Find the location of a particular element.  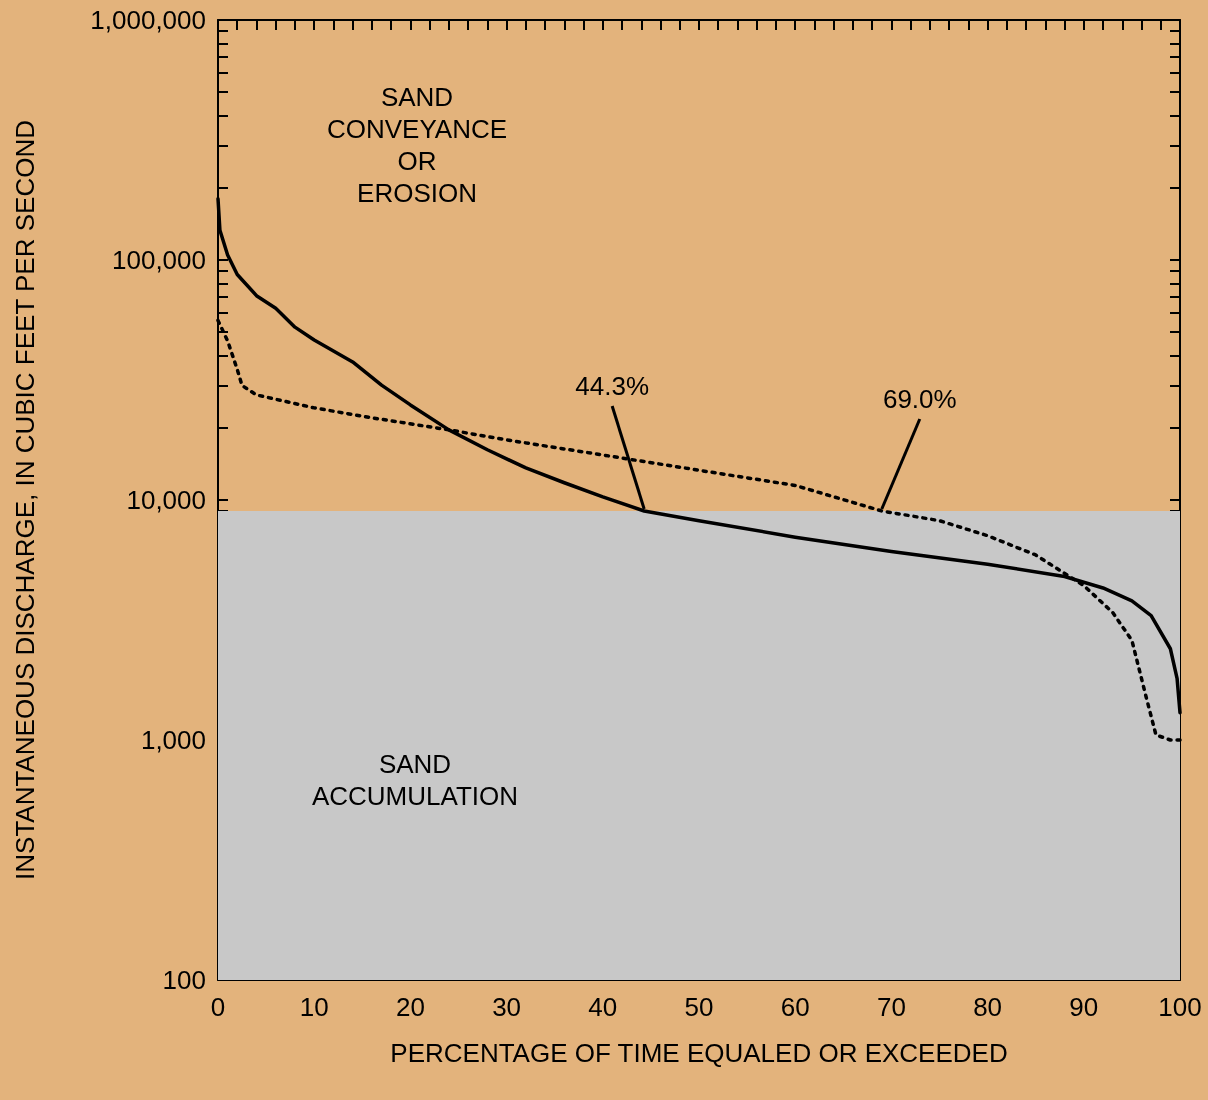

y-tick-label: 100 is located at coordinates (184, 980).